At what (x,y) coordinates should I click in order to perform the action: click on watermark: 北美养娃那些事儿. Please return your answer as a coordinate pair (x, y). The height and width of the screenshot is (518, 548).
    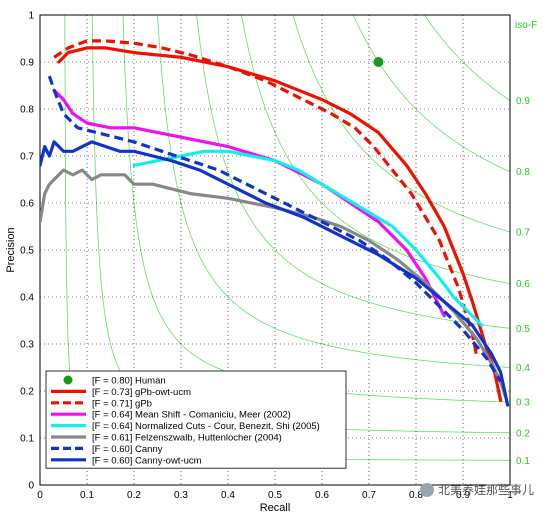
    Looking at the image, I should click on (476, 489).